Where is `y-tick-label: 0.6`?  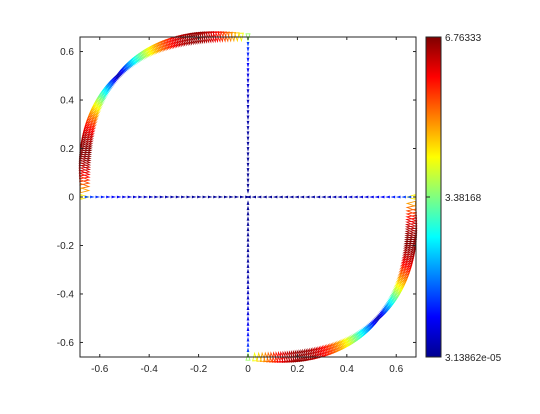
y-tick-label: 0.6 is located at coordinates (67, 52).